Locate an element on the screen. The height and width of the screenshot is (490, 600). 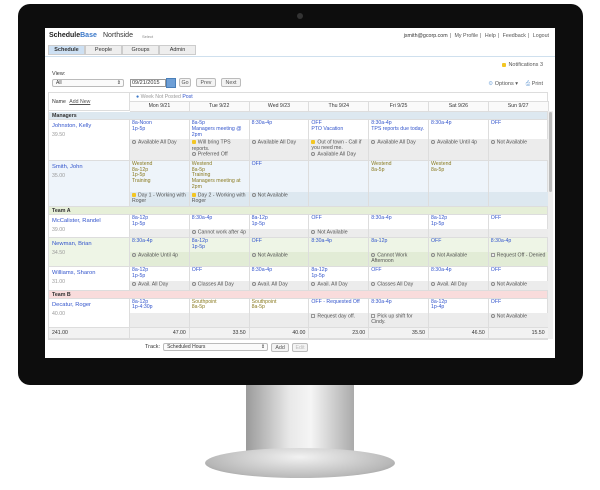
employee-name-link: Johnston, Kelly is located at coordinates (72, 126).